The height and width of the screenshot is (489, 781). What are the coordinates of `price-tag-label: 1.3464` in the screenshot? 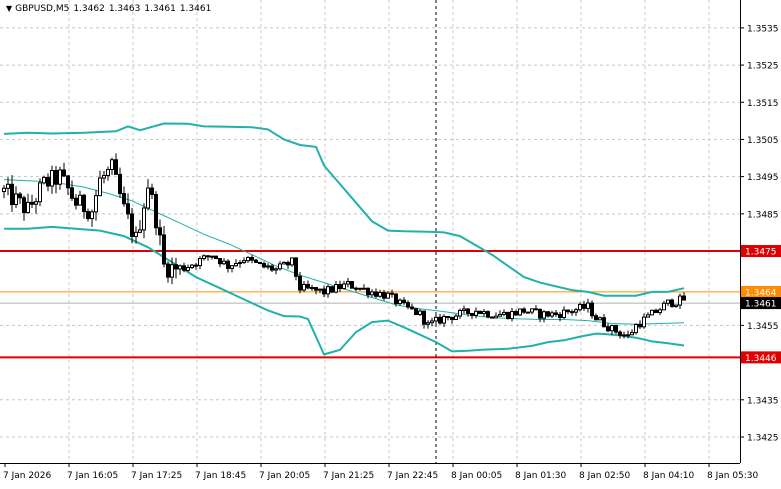 It's located at (761, 293).